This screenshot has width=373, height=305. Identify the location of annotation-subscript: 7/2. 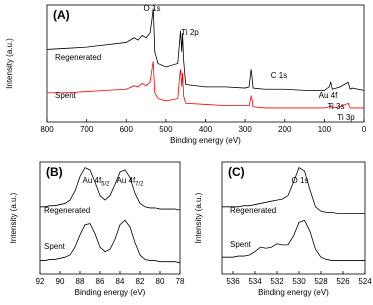
(139, 184).